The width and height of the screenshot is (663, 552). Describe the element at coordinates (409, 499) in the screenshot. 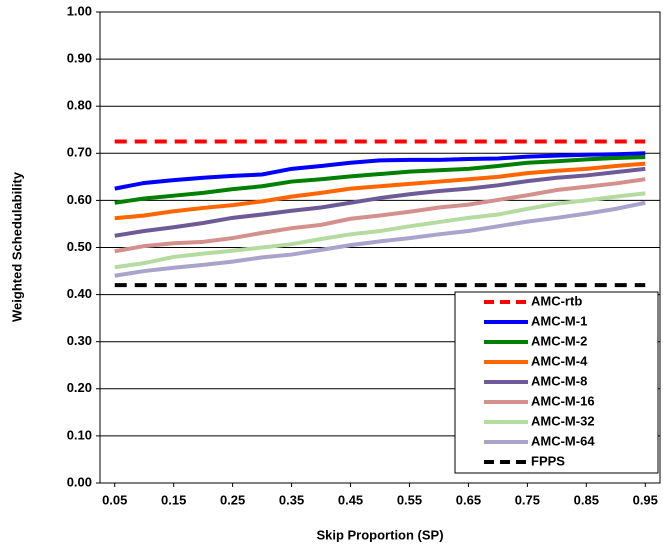

I see `x-tick-label: 0.55` at that location.